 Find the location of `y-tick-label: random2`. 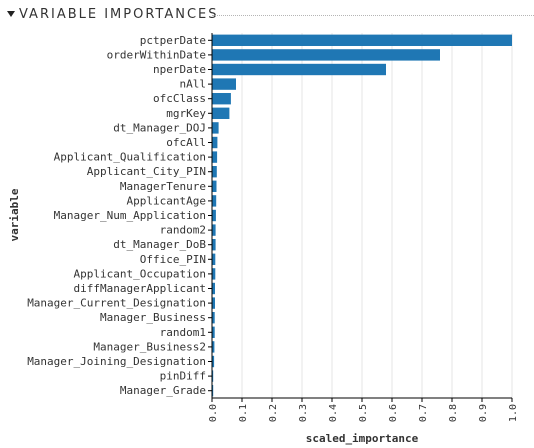

y-tick-label: random2 is located at coordinates (183, 230).